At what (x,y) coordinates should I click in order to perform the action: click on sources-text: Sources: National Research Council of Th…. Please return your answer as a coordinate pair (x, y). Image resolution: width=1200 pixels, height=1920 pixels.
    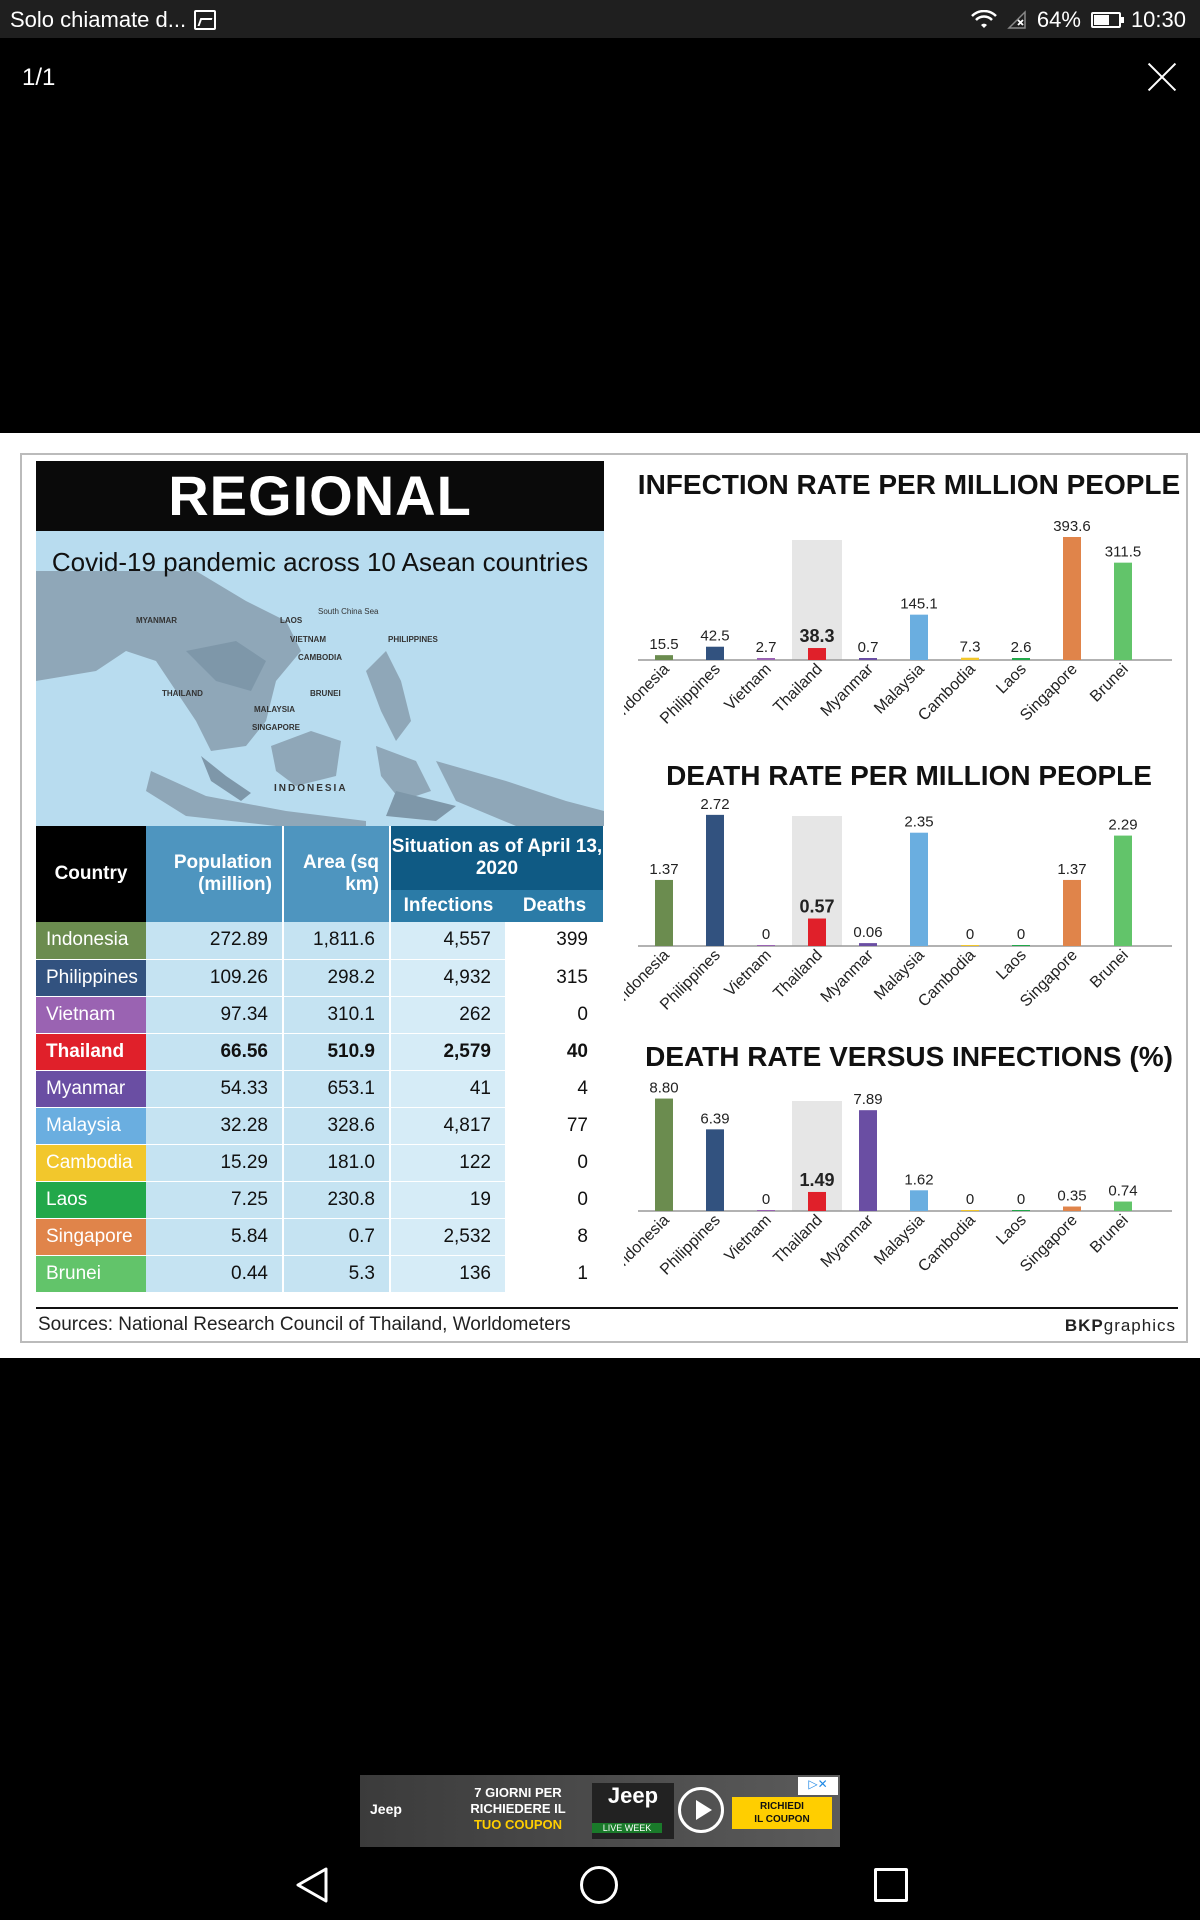
    Looking at the image, I should click on (304, 1324).